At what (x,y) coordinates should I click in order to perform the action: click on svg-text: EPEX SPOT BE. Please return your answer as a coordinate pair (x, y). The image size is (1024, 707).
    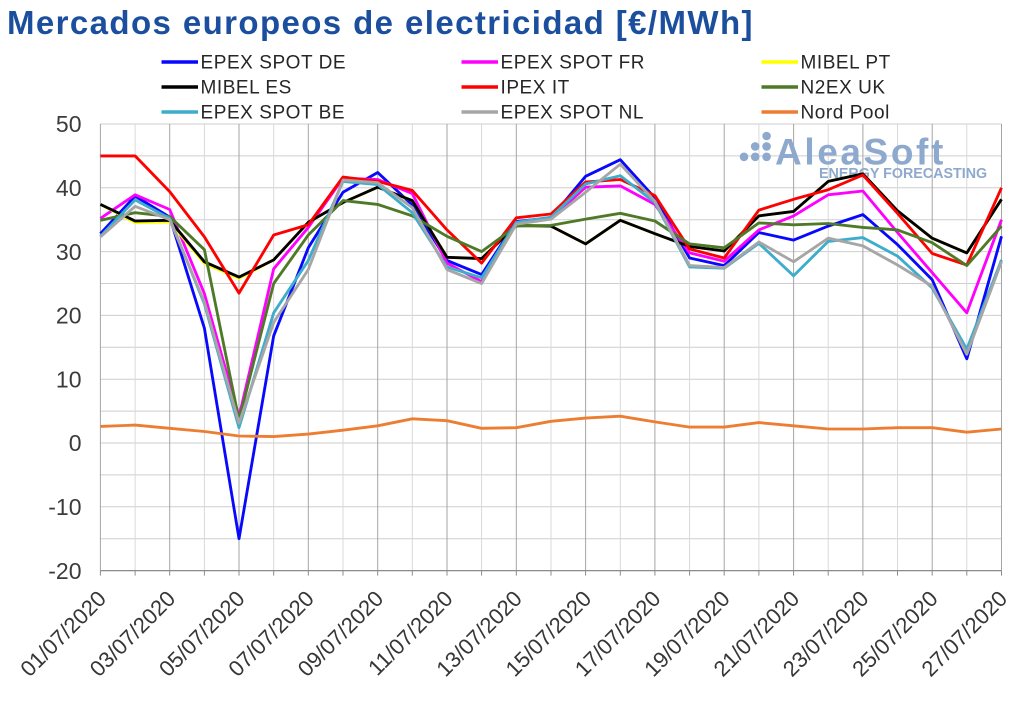
    Looking at the image, I should click on (273, 113).